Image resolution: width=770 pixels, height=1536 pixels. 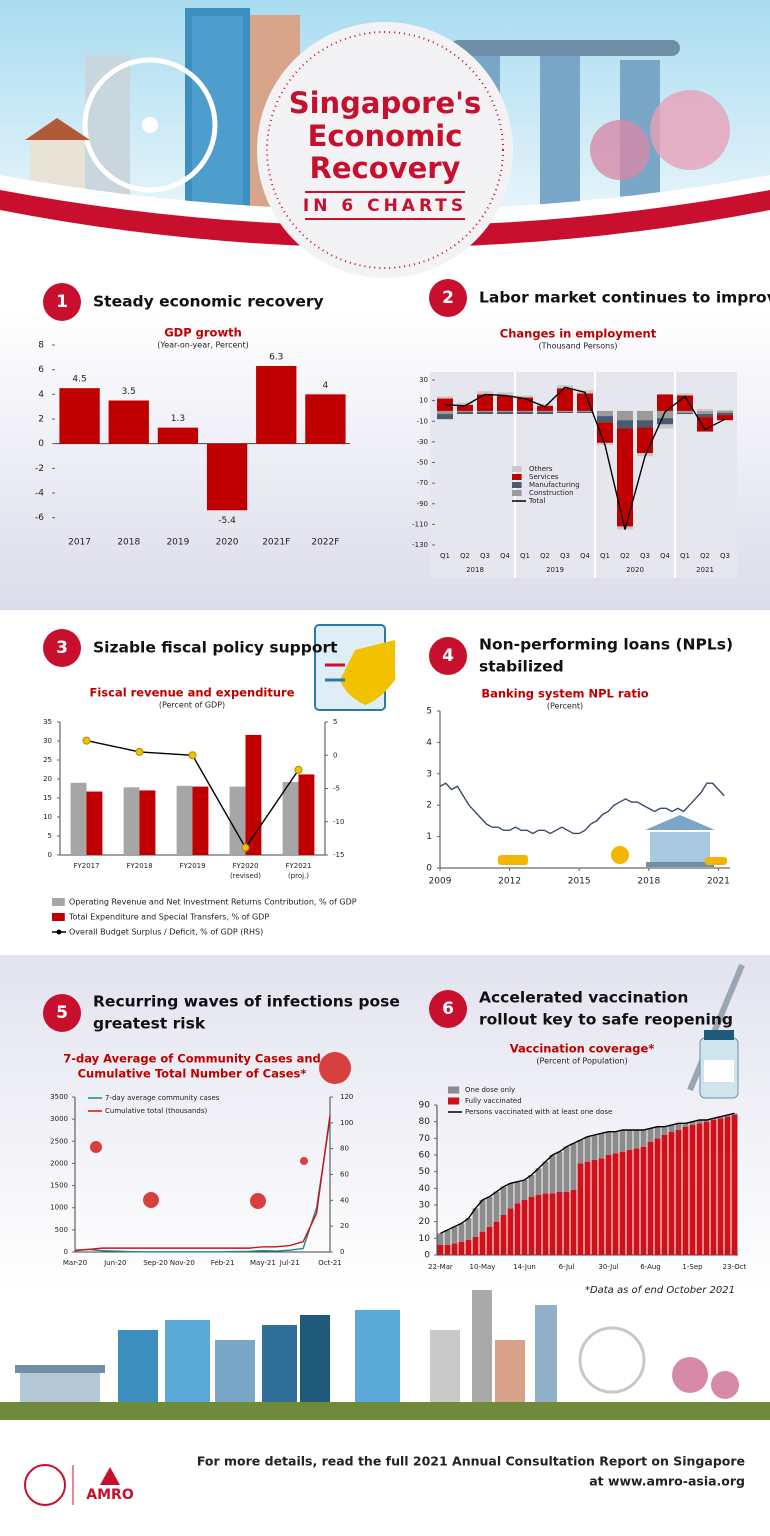 I want to click on y-tick-label: -90, so click(x=422, y=504).